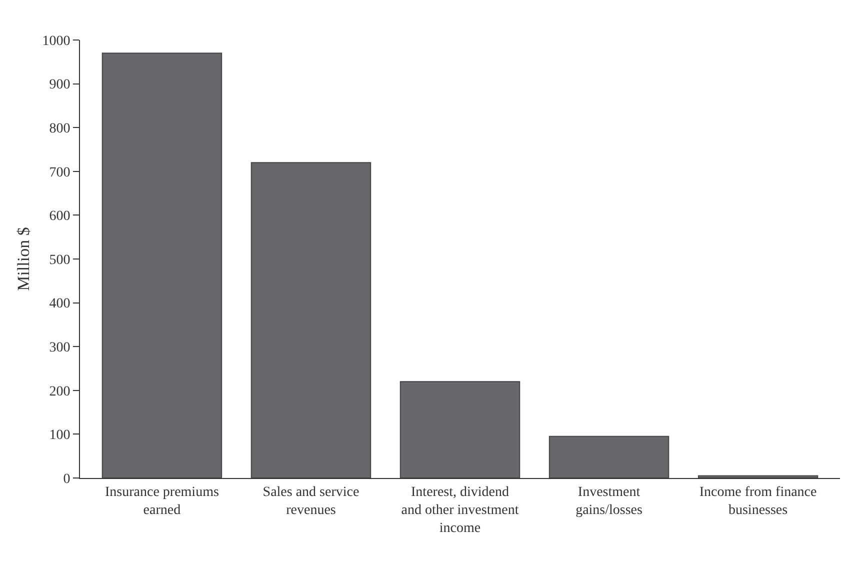  I want to click on y-tick-label: 300, so click(59, 348).